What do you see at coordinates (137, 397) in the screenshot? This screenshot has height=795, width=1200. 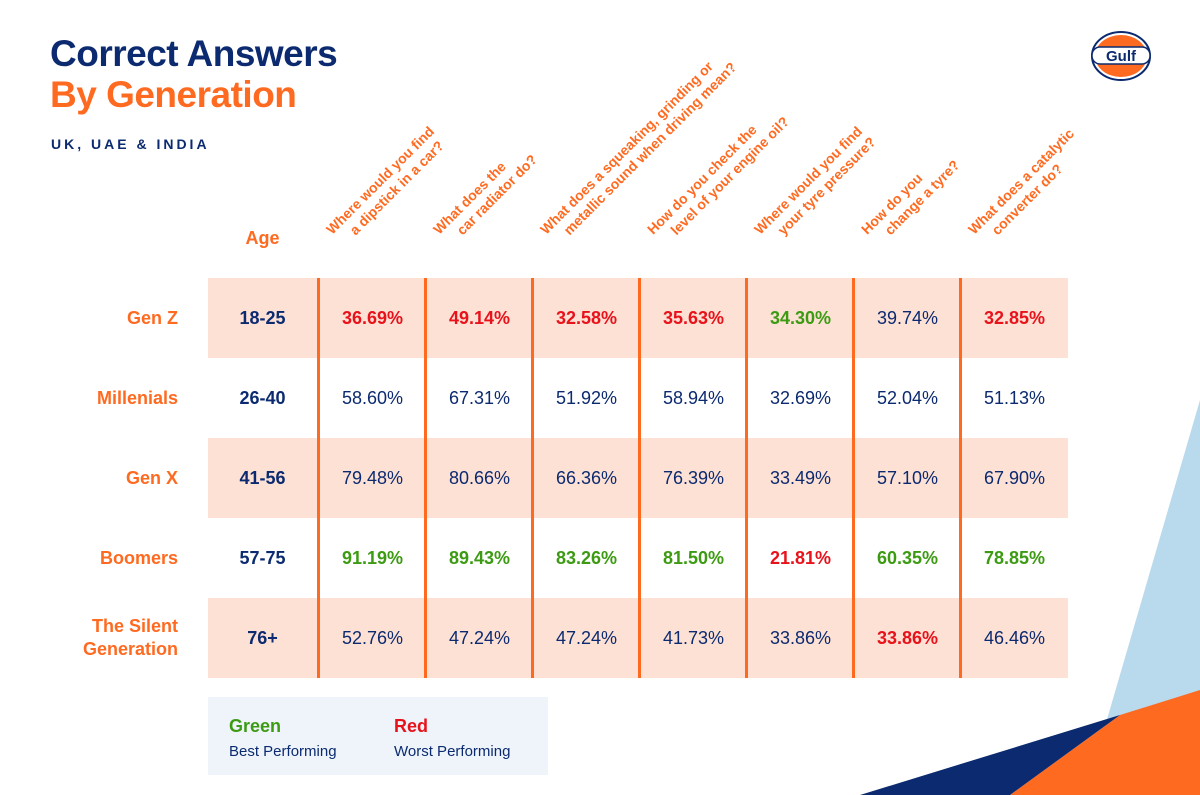 I see `generation-label-line: Millenials` at bounding box center [137, 397].